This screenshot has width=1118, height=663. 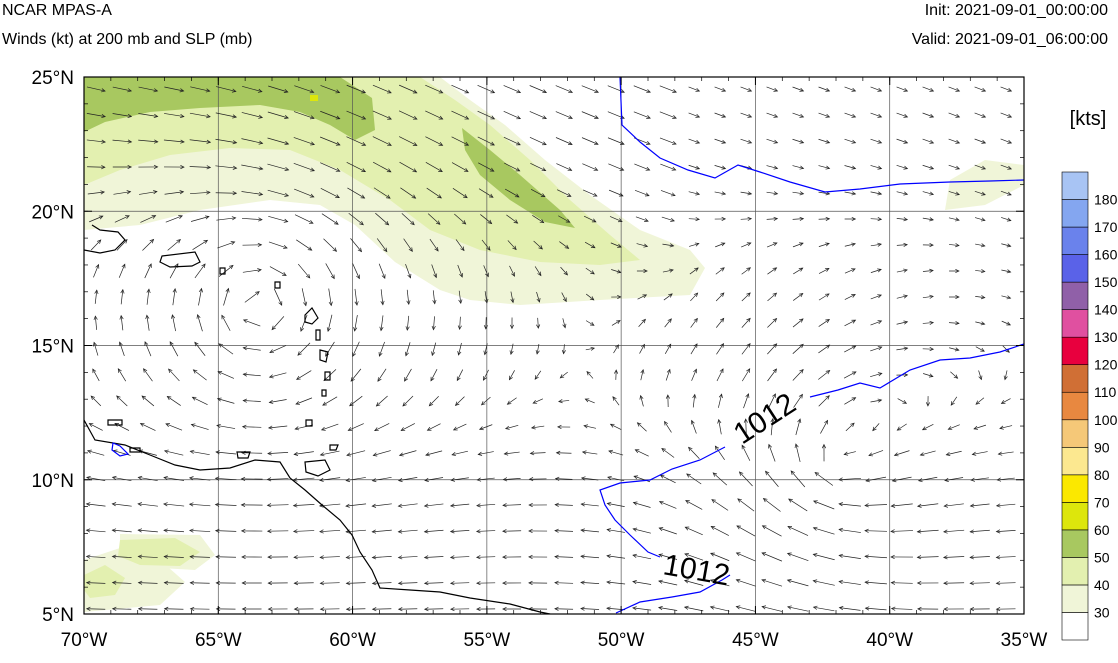 I want to click on legend-label: 110, so click(x=1105, y=392).